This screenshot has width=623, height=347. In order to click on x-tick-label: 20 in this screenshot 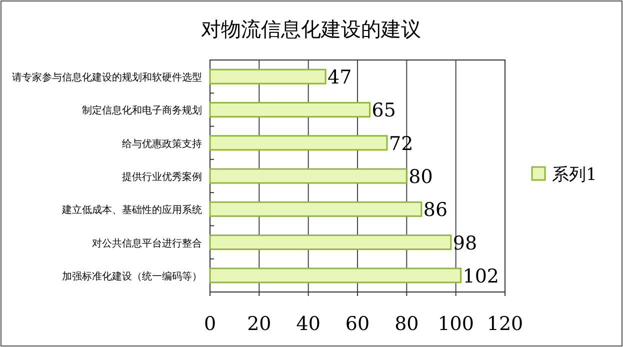, I will do `click(259, 324)`.